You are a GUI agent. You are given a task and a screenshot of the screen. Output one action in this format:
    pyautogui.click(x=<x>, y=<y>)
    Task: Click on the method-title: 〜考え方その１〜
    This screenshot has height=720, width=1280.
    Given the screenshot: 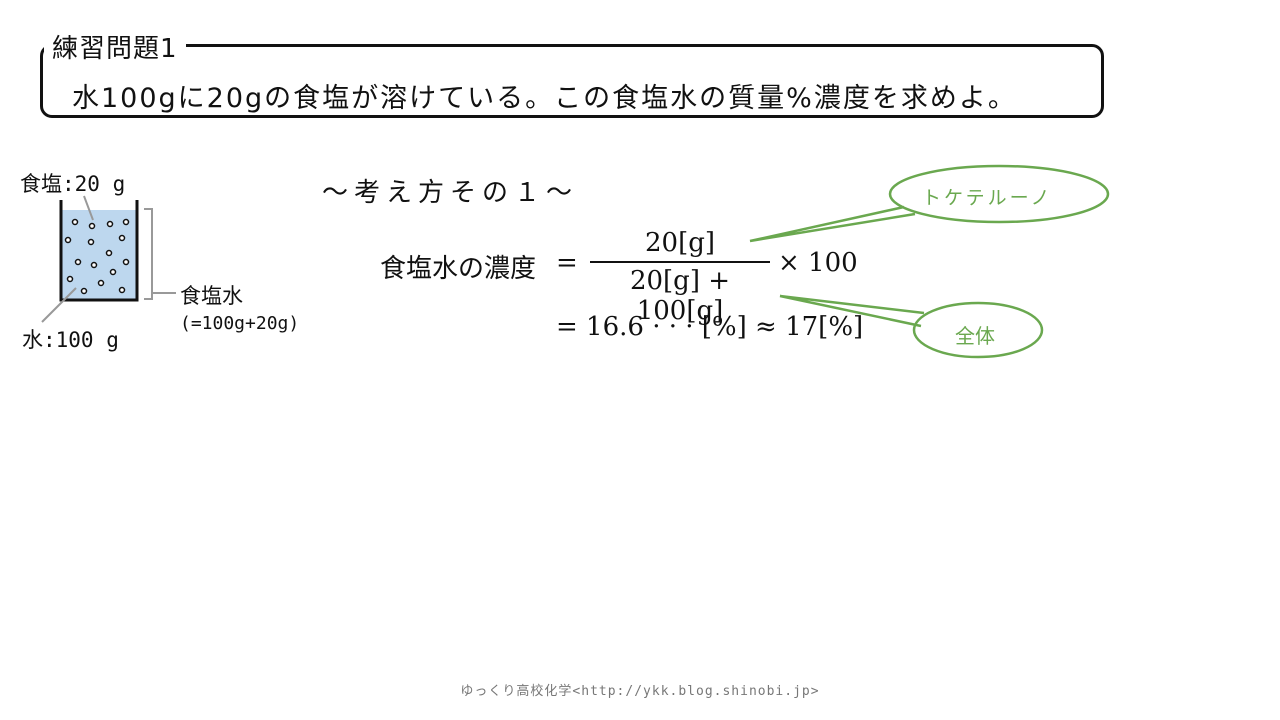 What is the action you would take?
    pyautogui.click(x=450, y=193)
    